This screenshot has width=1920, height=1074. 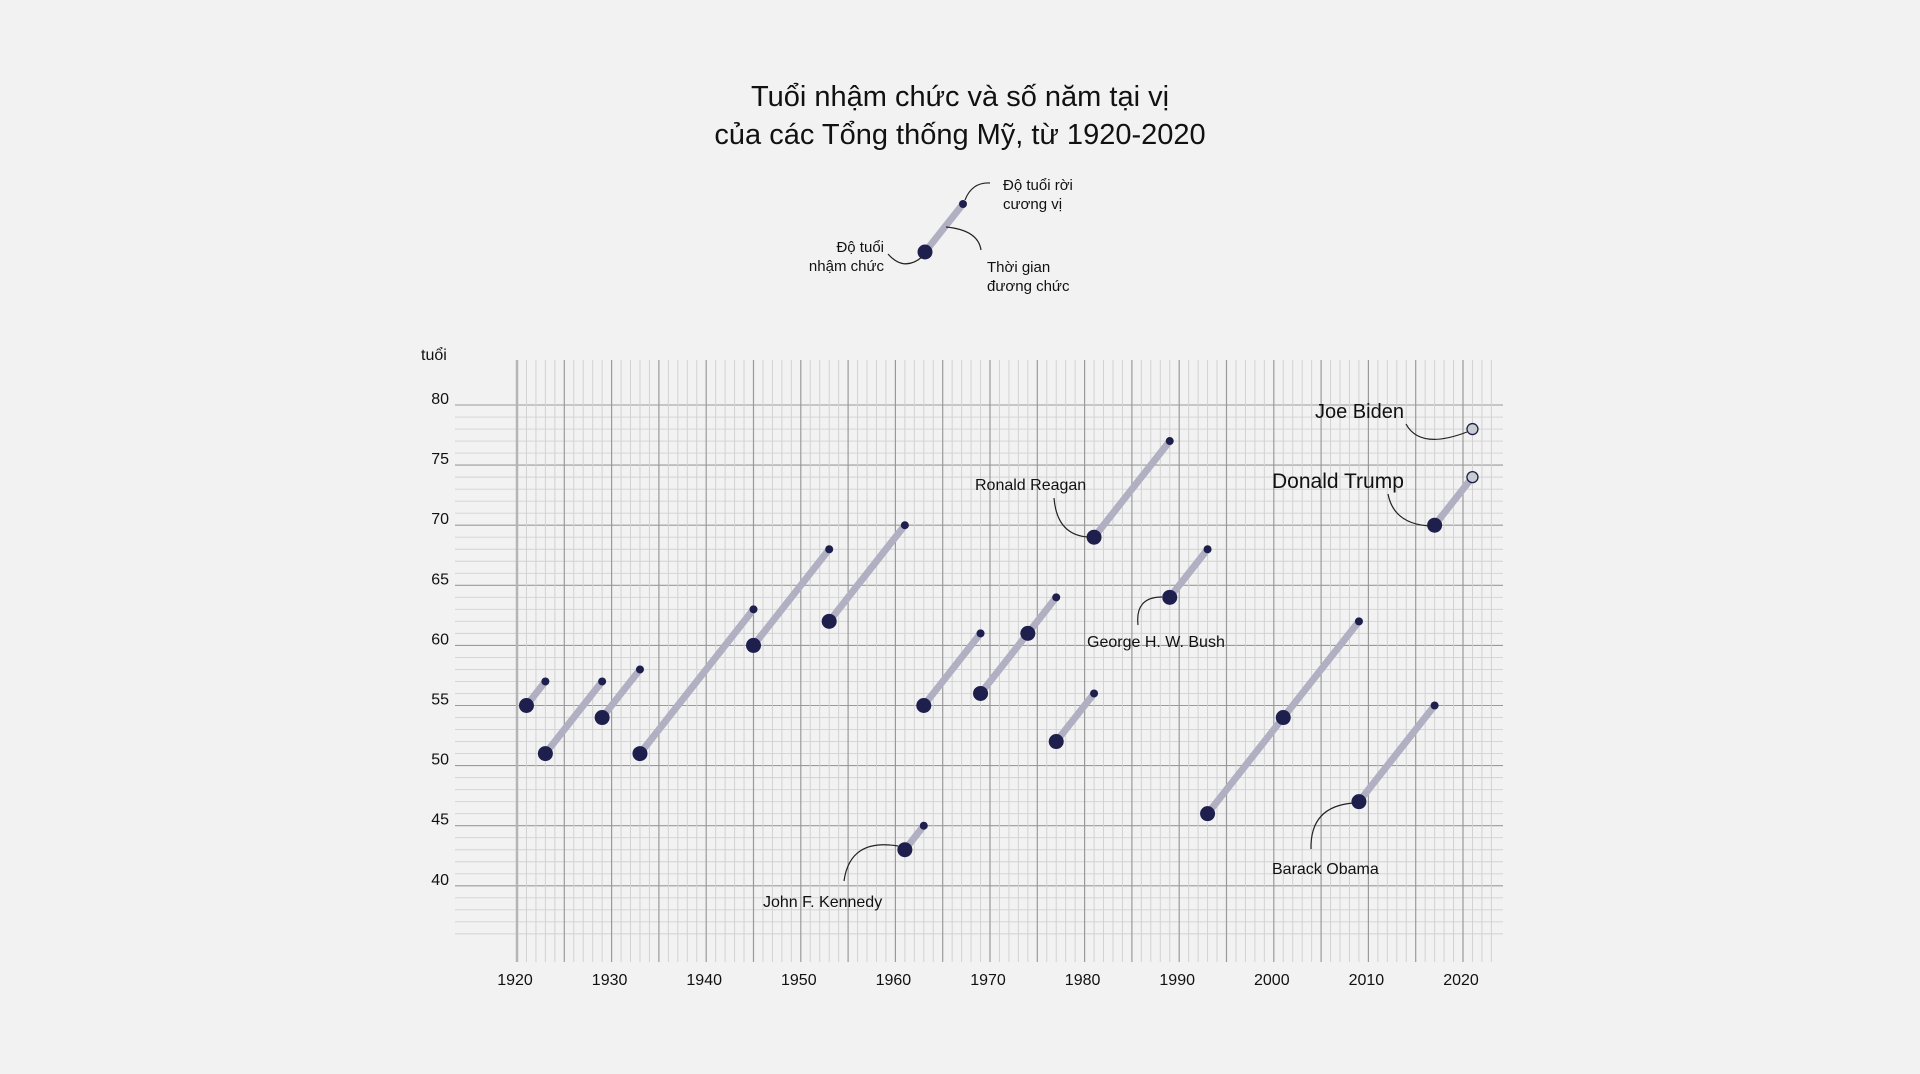 What do you see at coordinates (515, 980) in the screenshot?
I see `x-tick-label: 1920` at bounding box center [515, 980].